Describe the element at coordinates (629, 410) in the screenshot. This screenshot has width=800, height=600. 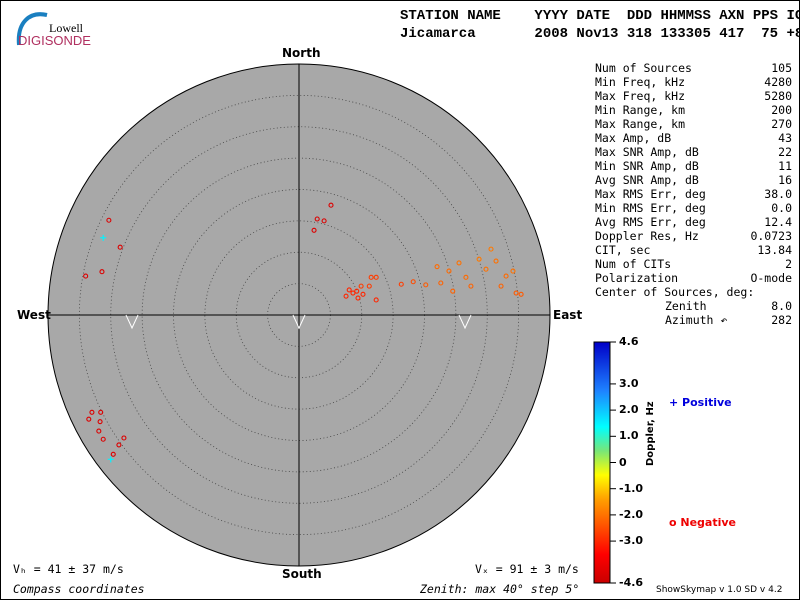
I see `colorbar-tick-label: 2.0` at that location.